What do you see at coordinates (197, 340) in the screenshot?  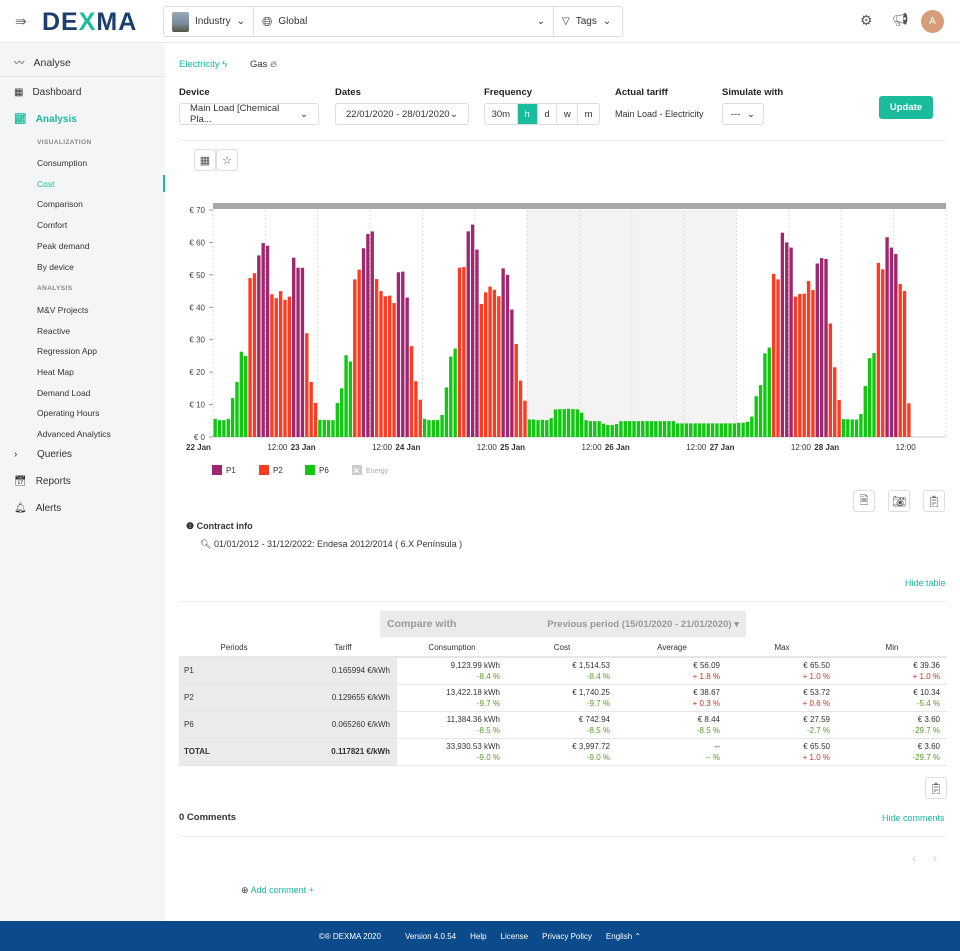 I see `y-tick-label: € 30` at bounding box center [197, 340].